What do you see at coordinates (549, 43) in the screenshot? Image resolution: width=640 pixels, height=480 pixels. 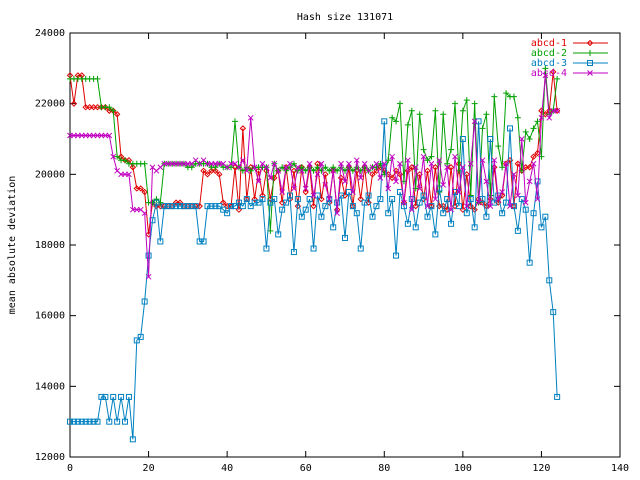 I see `legend-label: abcd-1` at bounding box center [549, 43].